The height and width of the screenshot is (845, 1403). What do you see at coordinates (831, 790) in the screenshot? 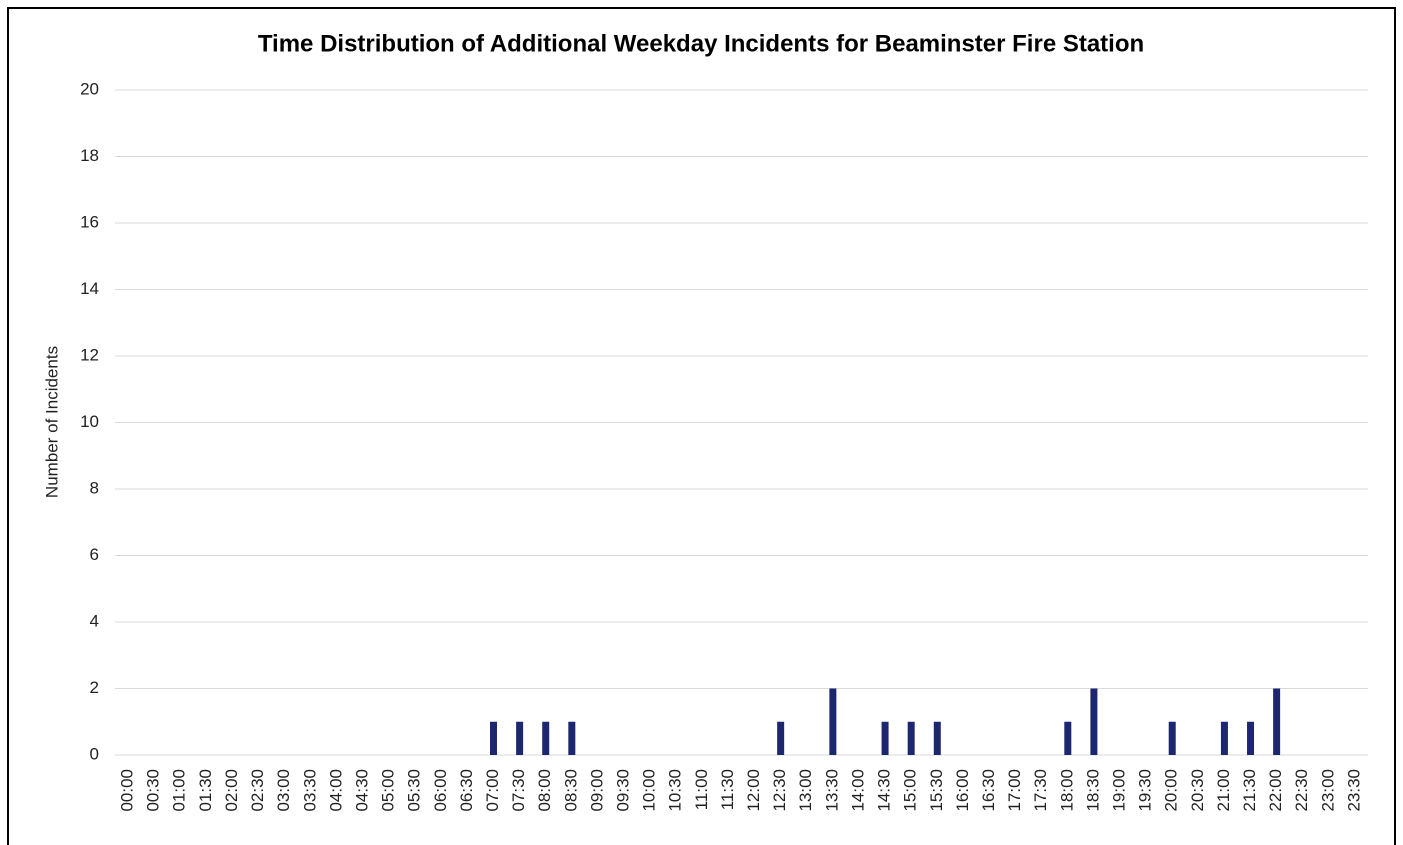
I see `x-tick-label: 13:30` at bounding box center [831, 790].